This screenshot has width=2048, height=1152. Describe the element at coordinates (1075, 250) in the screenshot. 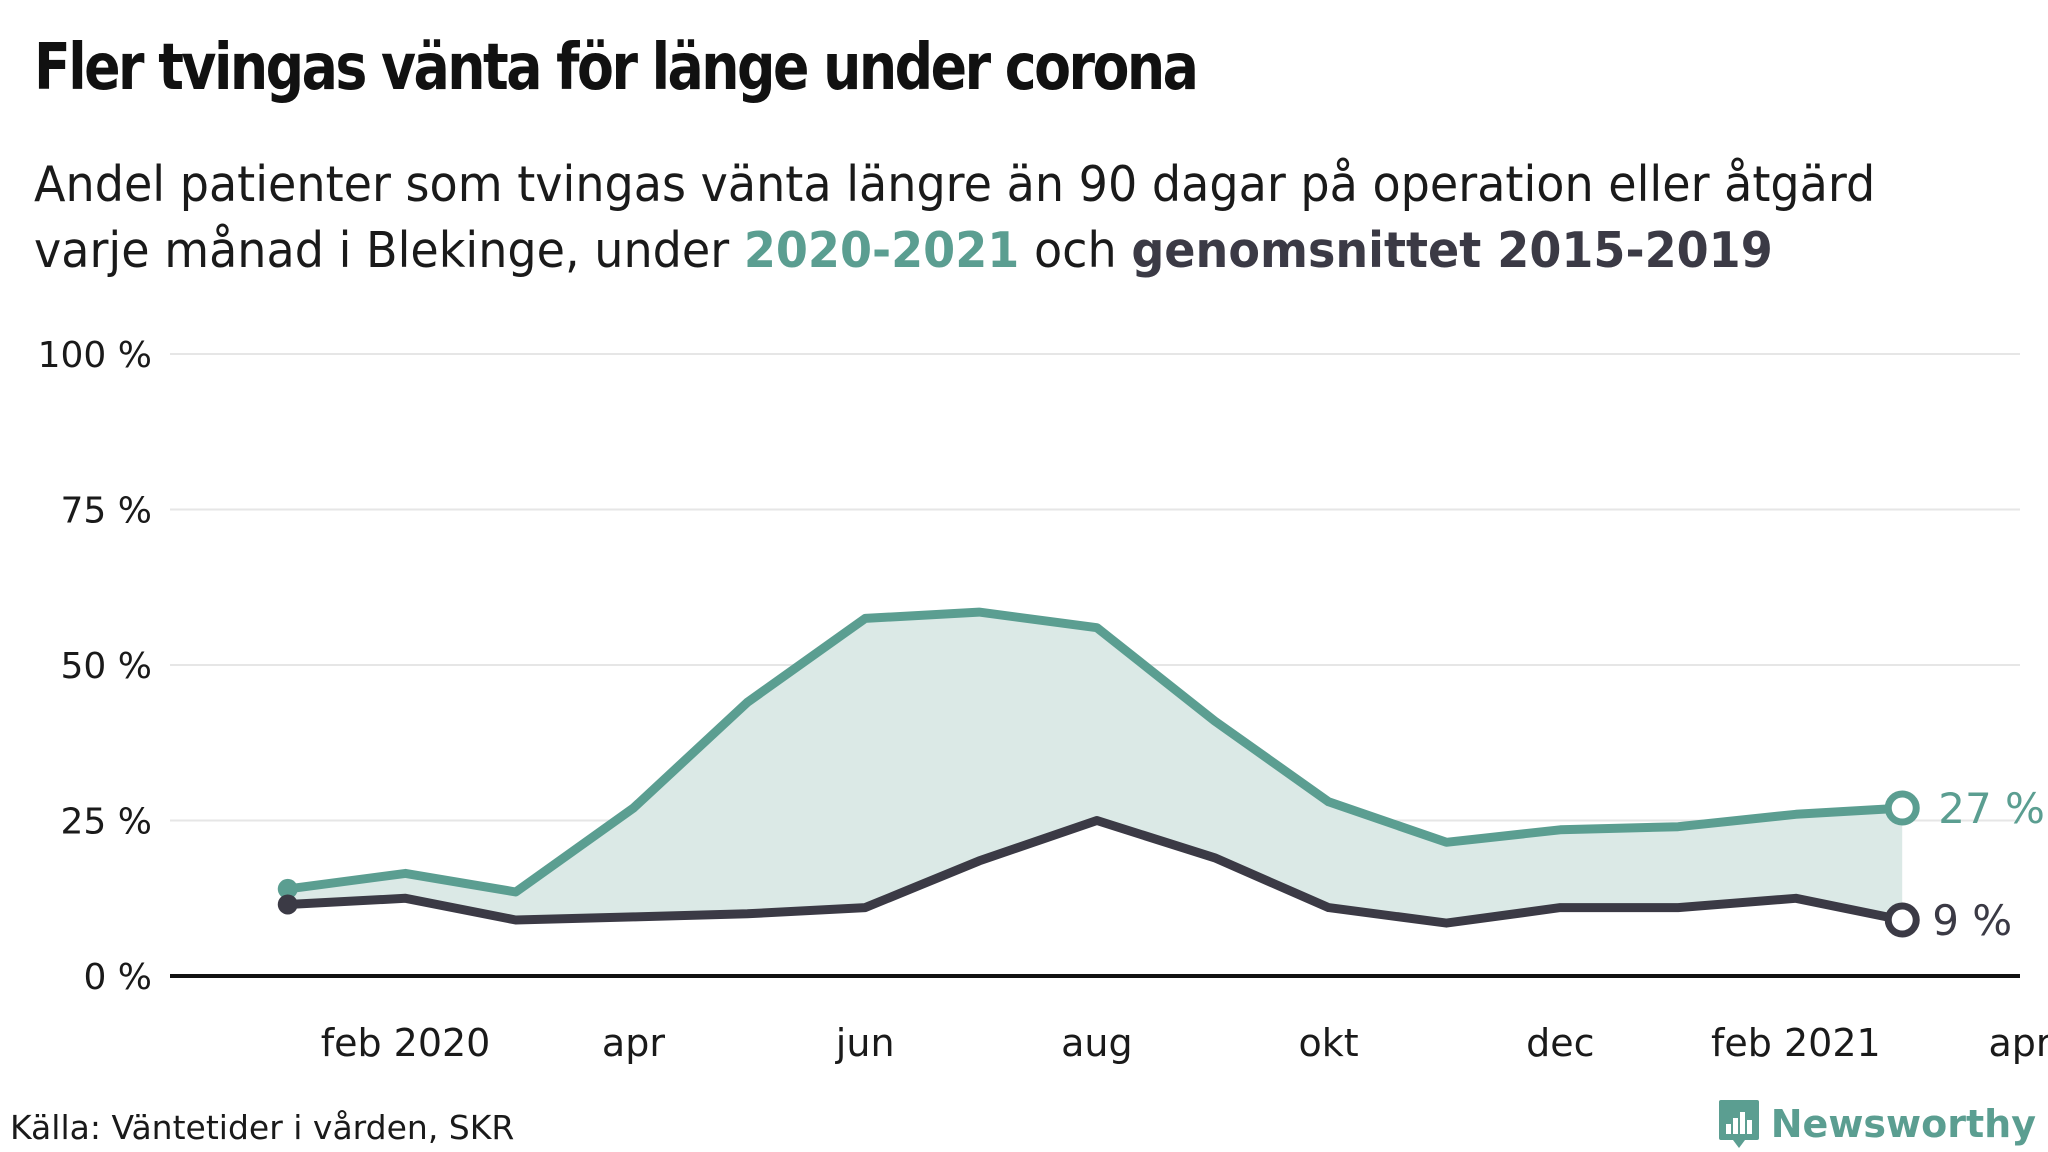

I see `subtitle-middle: och` at that location.